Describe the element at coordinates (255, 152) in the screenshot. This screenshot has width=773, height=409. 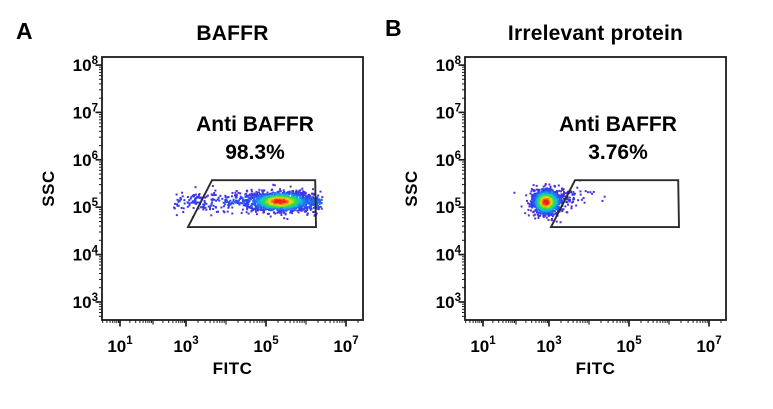
I see `gate-annotation-percent: 98.3%` at that location.